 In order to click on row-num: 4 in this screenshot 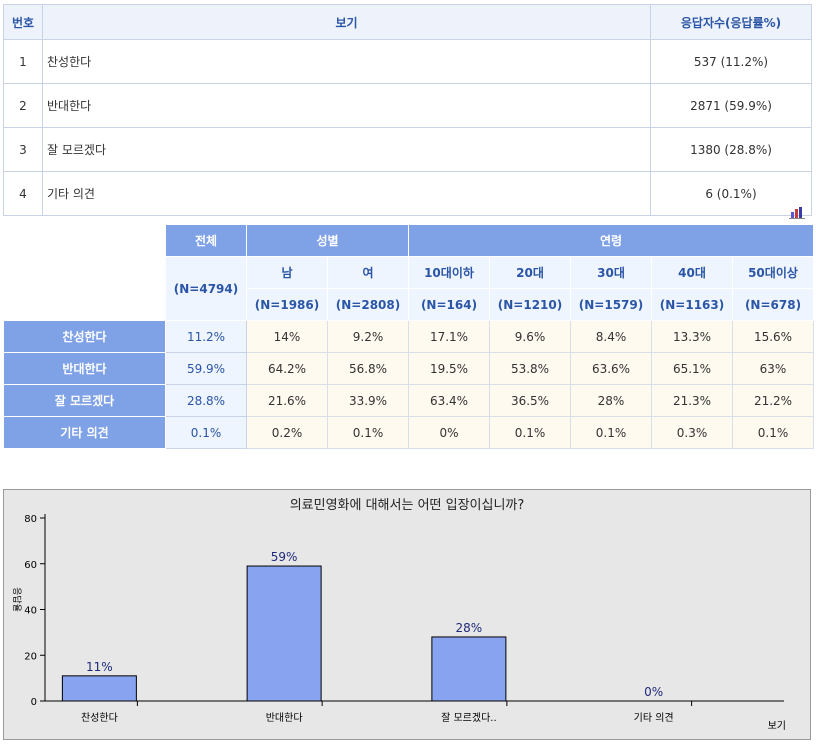, I will do `click(23, 193)`.